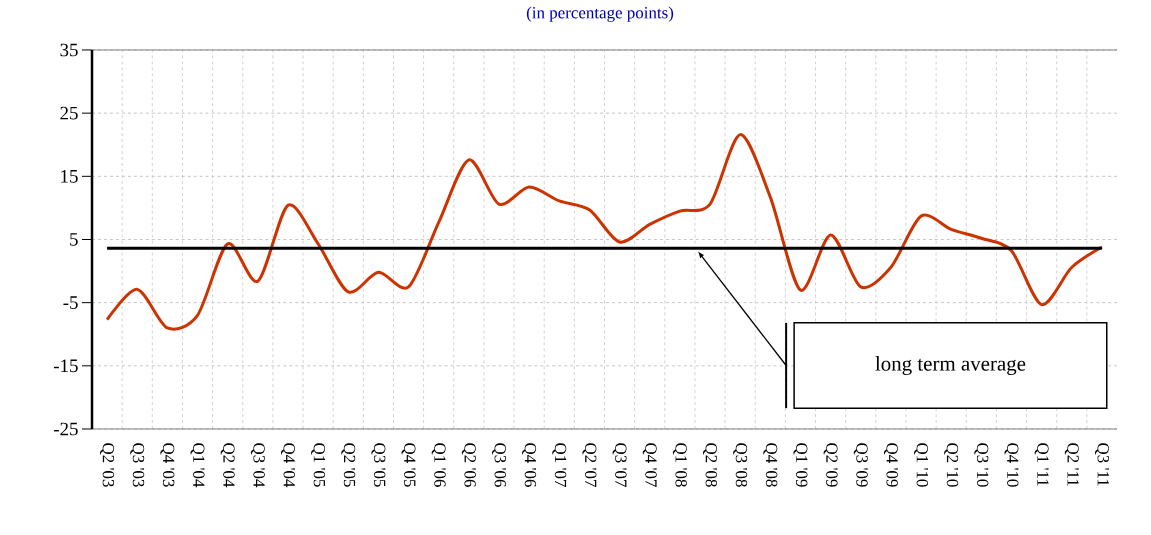 Image resolution: width=1151 pixels, height=535 pixels. Describe the element at coordinates (981, 465) in the screenshot. I see `x-tick-label: Q3 '10` at that location.